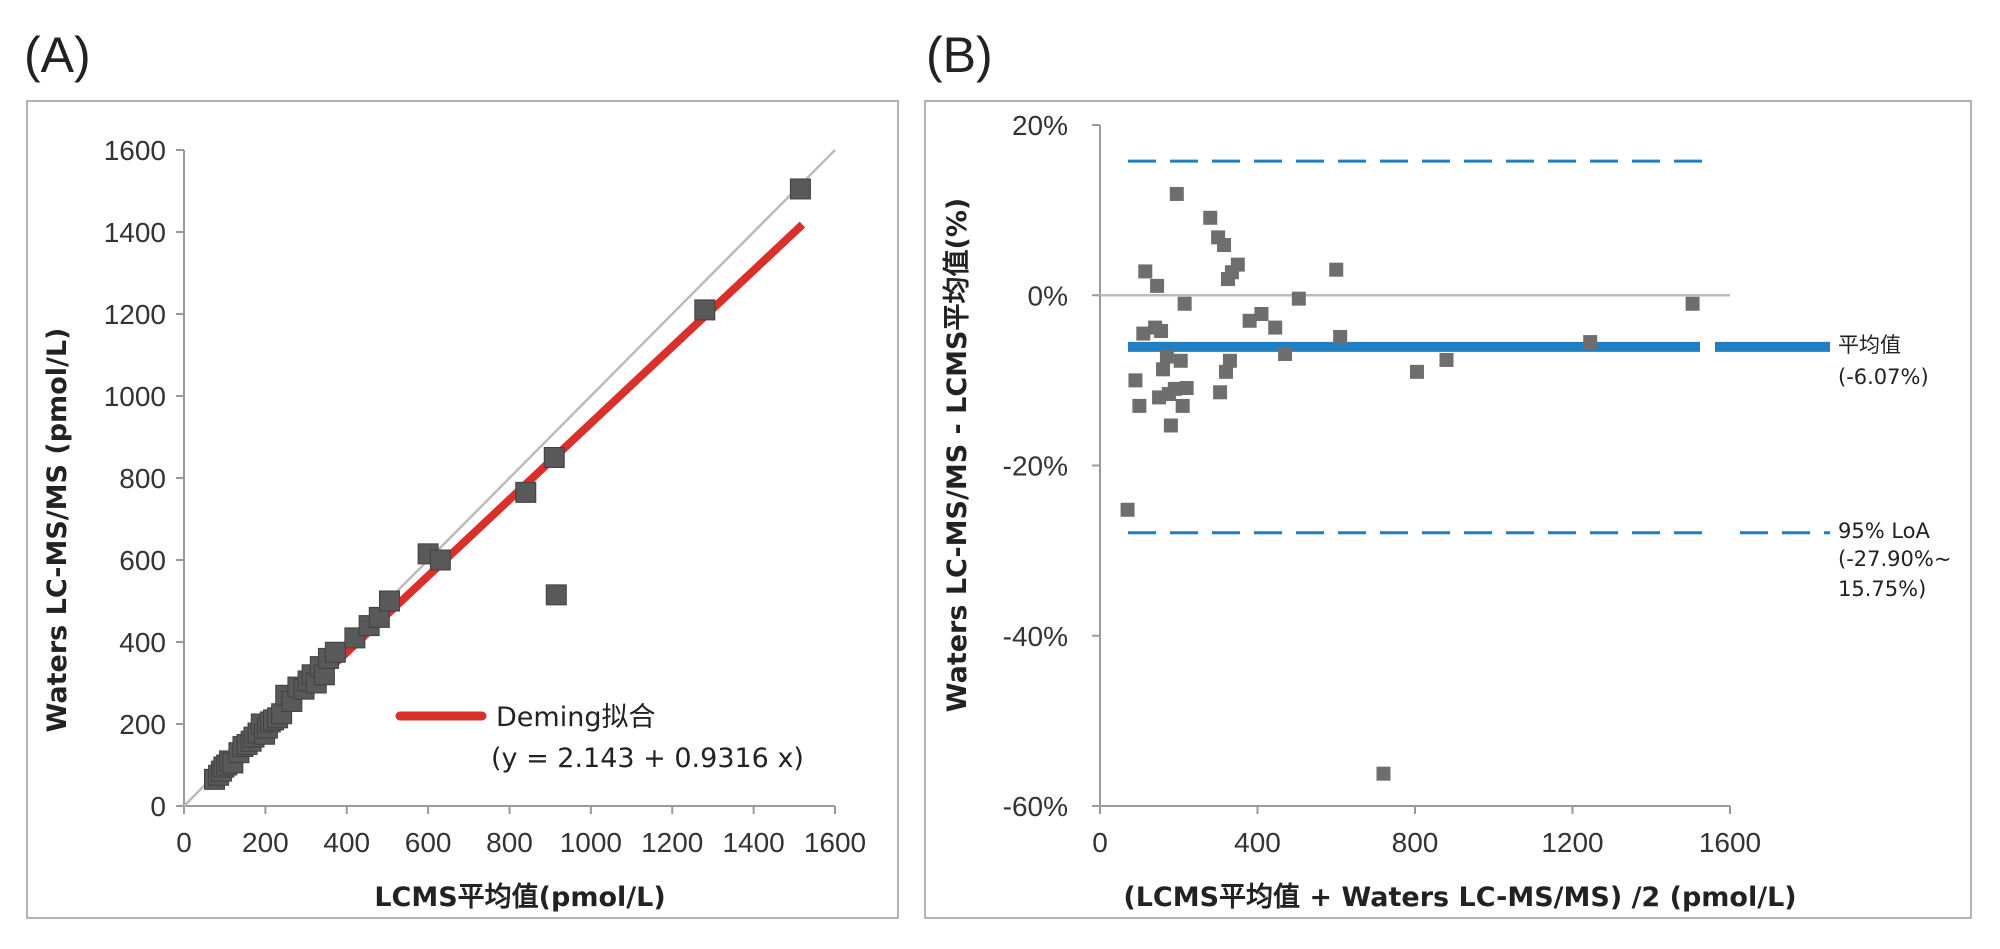 This screenshot has width=2000, height=949. What do you see at coordinates (265, 842) in the screenshot?
I see `x-tick-label: 200` at bounding box center [265, 842].